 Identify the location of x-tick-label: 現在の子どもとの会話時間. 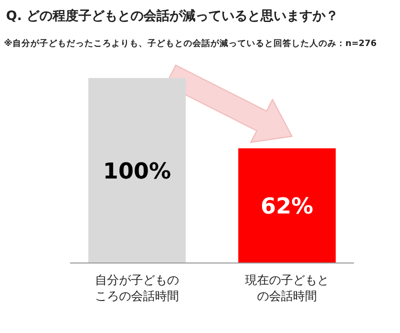
(287, 288).